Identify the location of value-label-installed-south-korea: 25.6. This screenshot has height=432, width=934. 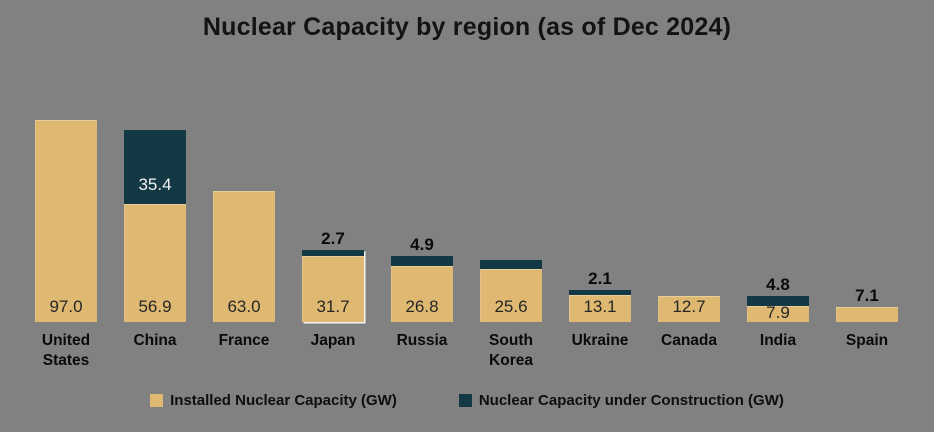
(511, 306).